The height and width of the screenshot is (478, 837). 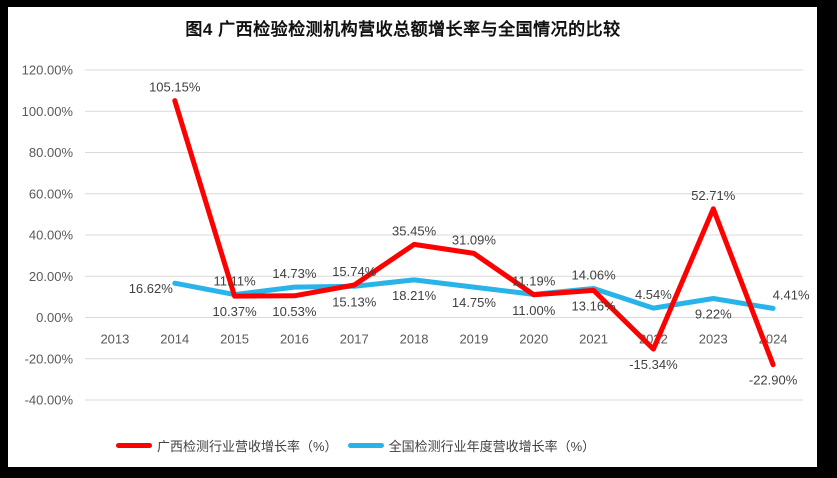 I want to click on data-label-national: 14.75%, so click(x=474, y=302).